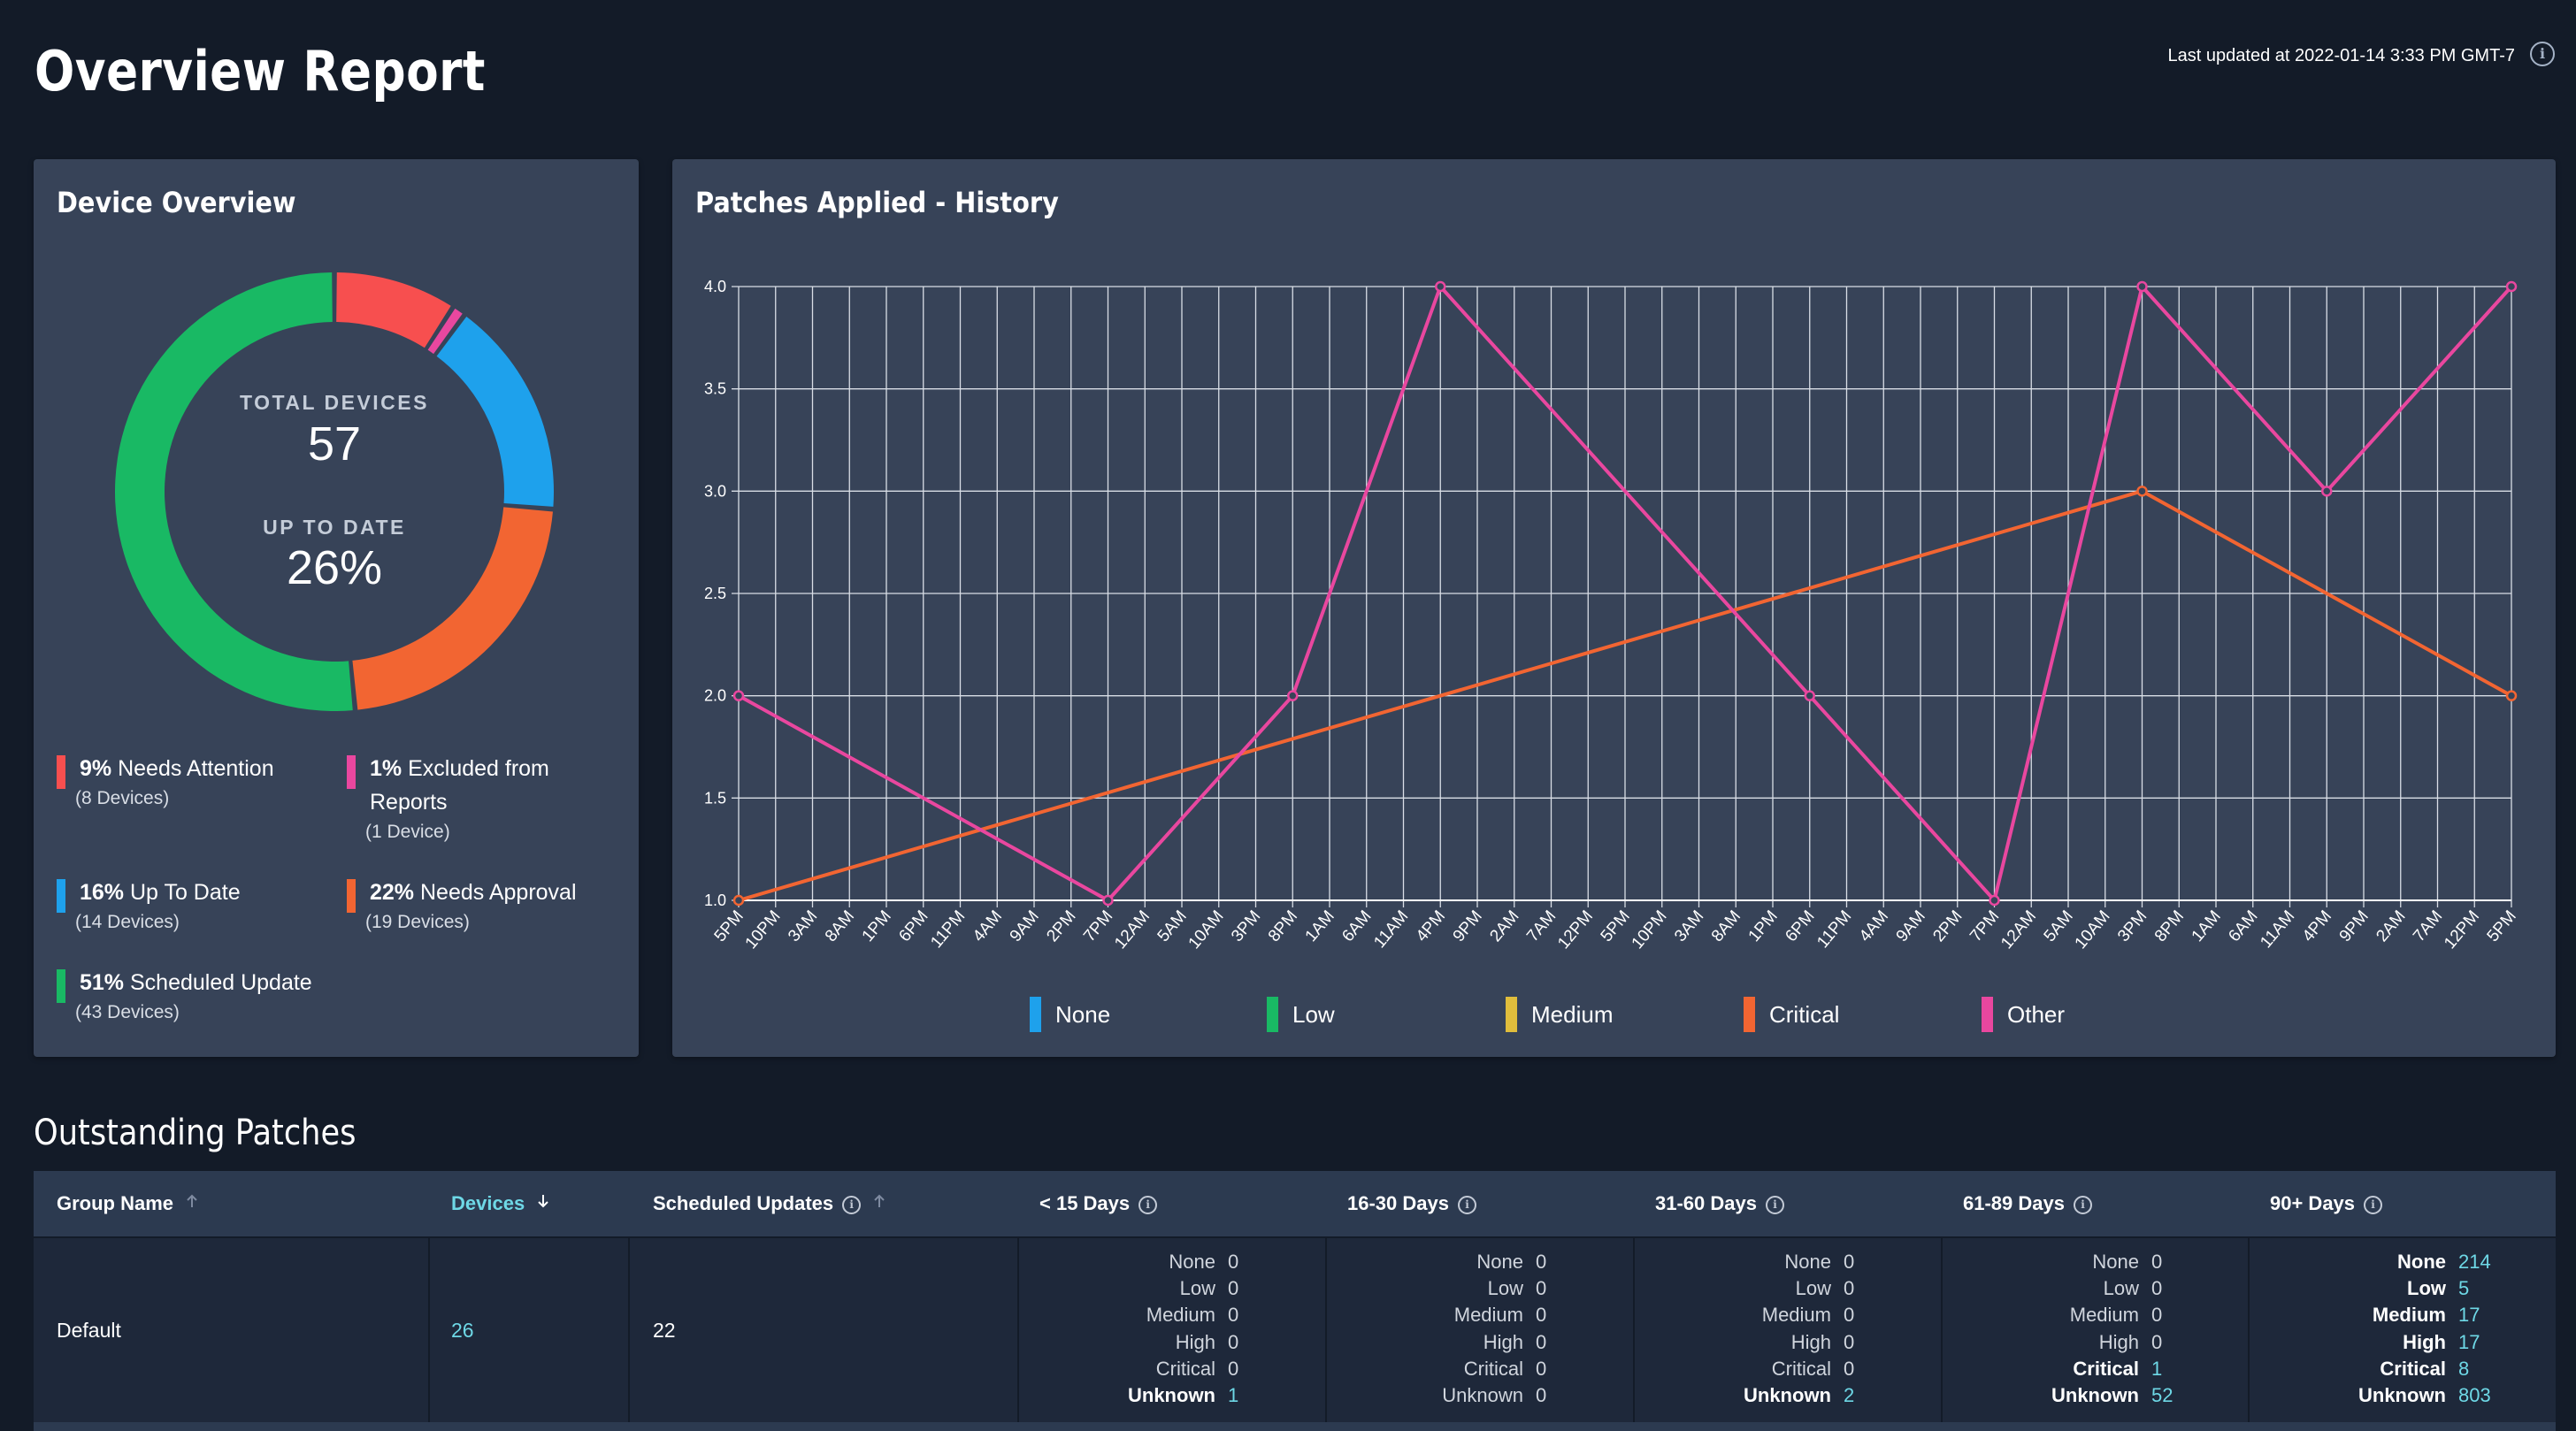 The height and width of the screenshot is (1431, 2576). What do you see at coordinates (1098, 1204) in the screenshot?
I see `col-under-15-days: < 15 Days i` at bounding box center [1098, 1204].